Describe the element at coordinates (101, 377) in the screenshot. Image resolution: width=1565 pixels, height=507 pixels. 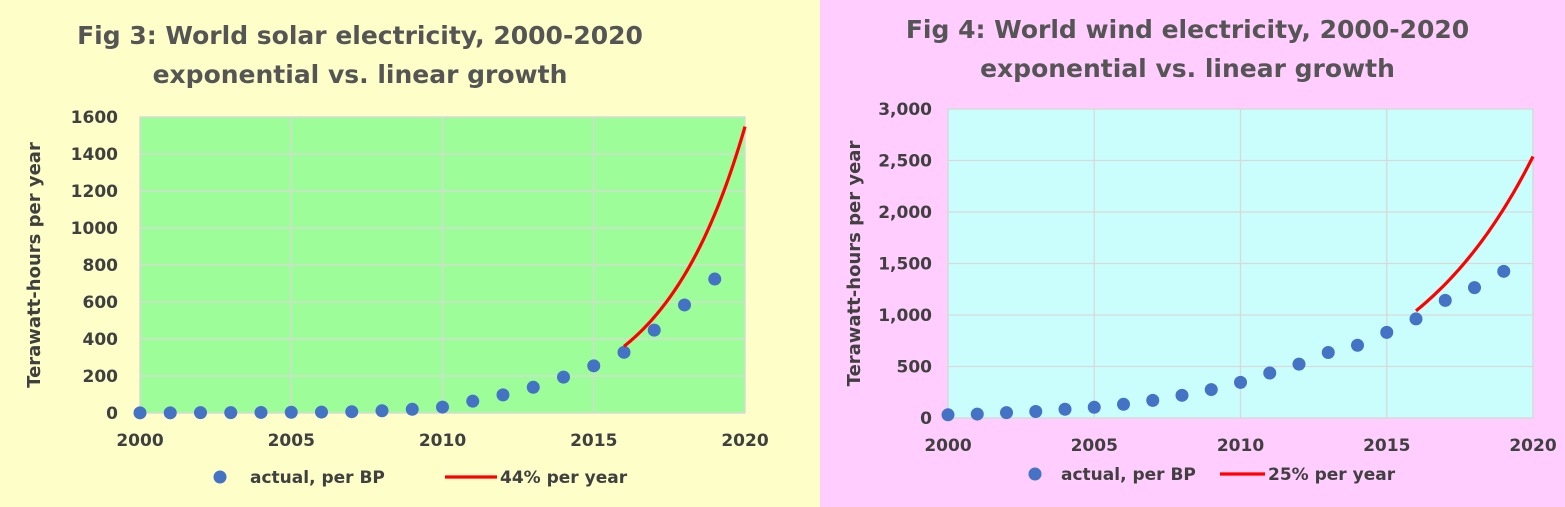
I see `y-tick-label: 200` at that location.